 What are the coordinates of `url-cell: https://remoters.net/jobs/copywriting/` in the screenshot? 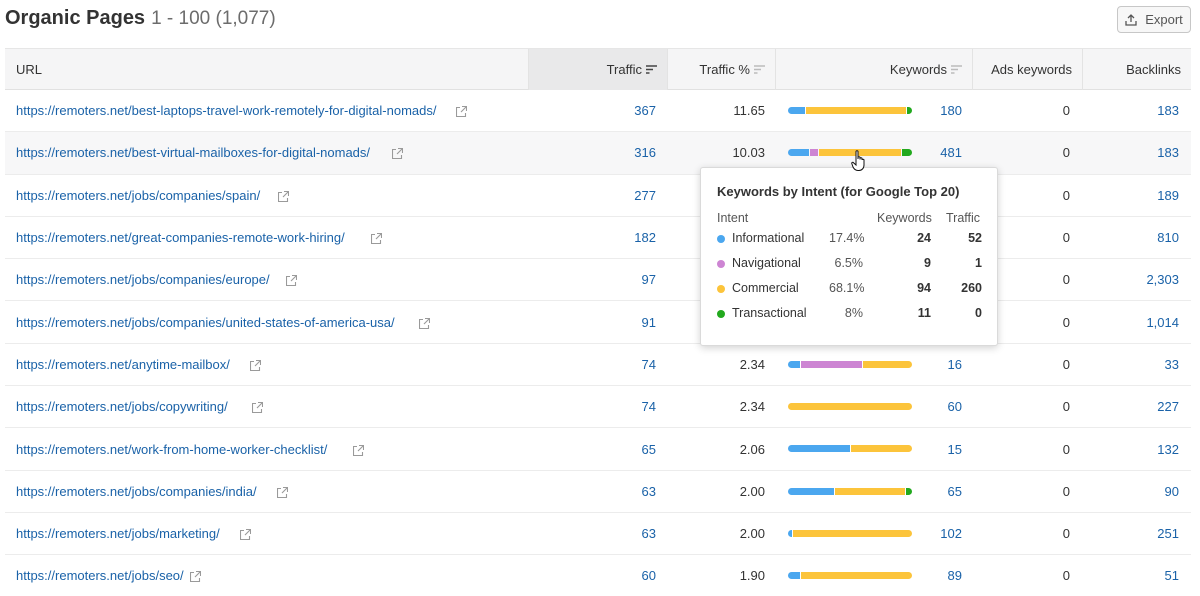 It's located at (139, 406).